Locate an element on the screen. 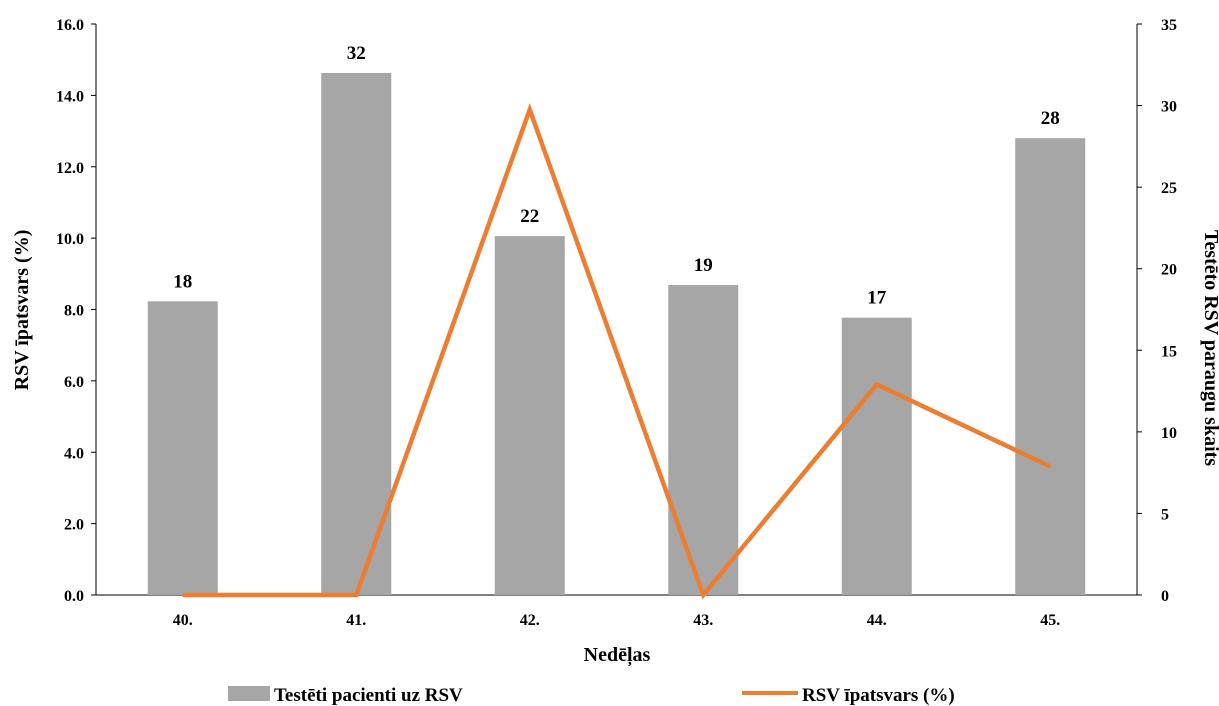  bar-data-label: 17 is located at coordinates (877, 298).